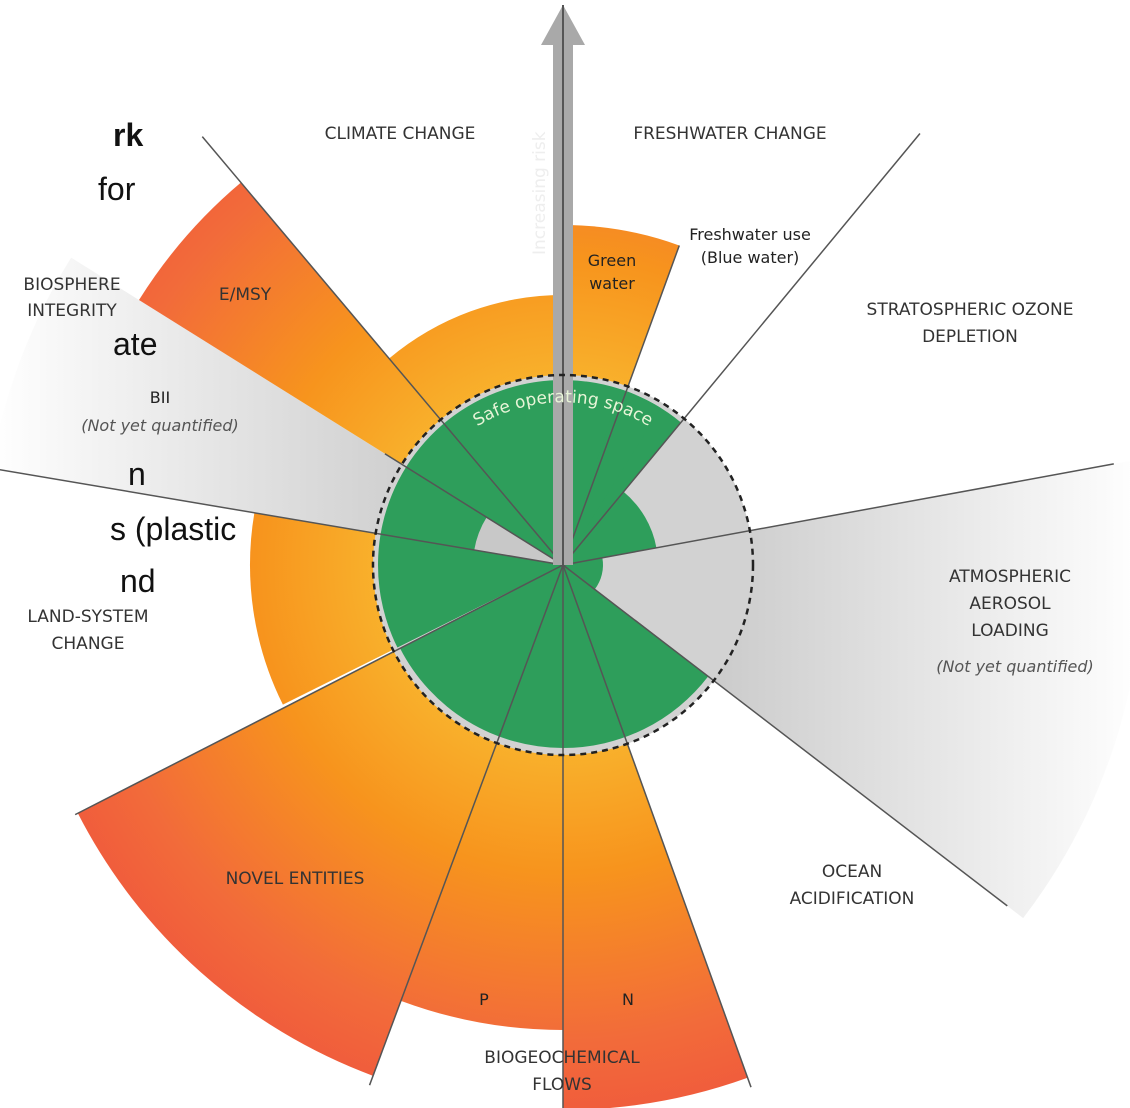  I want to click on label: CHANGE, so click(88, 644).